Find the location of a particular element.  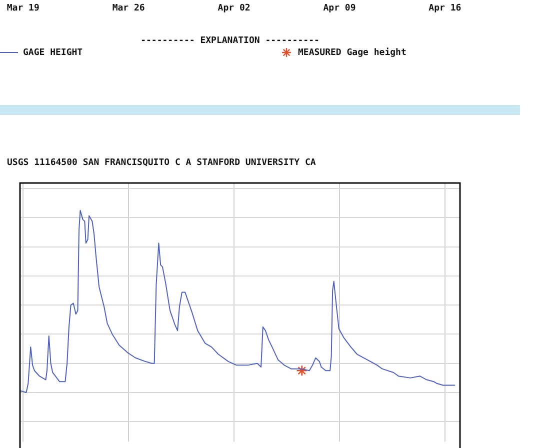

chart-title: USGS 11164500 SAN FRANCISQUITO C A STANFORD UNIVERSITY CA is located at coordinates (161, 163).